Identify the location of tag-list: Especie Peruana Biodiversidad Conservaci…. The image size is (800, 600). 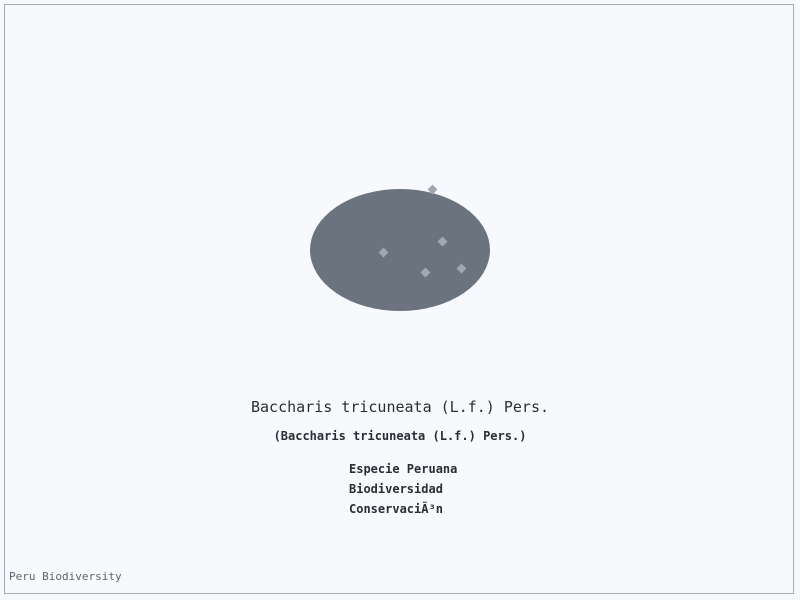
(403, 489).